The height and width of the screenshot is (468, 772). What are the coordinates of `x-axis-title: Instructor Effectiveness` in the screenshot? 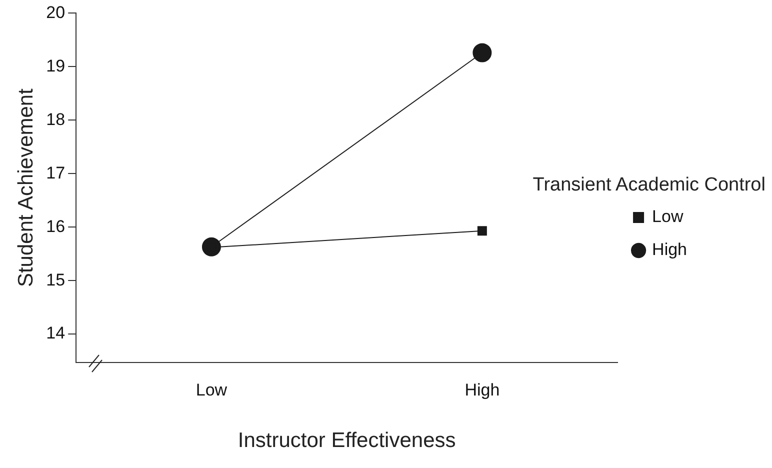 It's located at (347, 440).